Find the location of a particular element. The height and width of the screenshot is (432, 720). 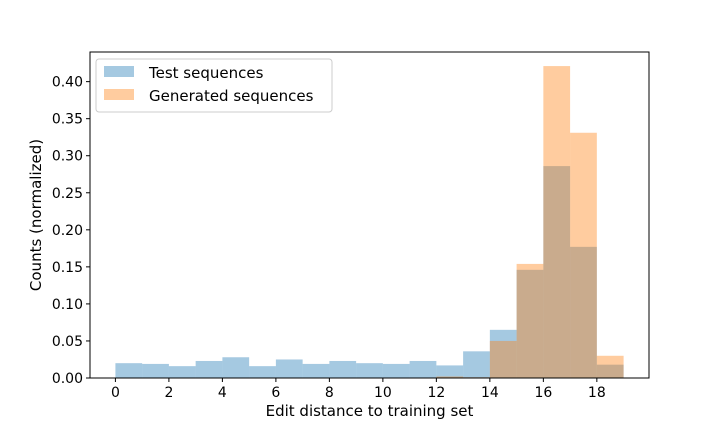

x-tick-label: 6 is located at coordinates (275, 393).